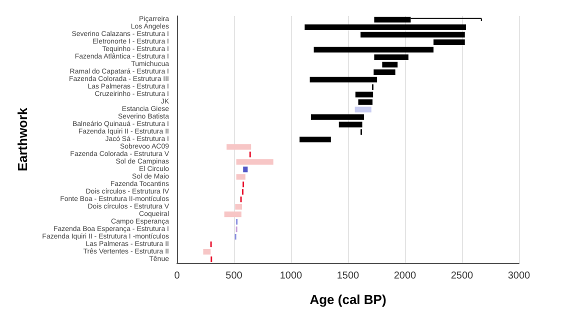 This screenshot has width=567, height=319. I want to click on x-tick-label: 3000, so click(519, 276).